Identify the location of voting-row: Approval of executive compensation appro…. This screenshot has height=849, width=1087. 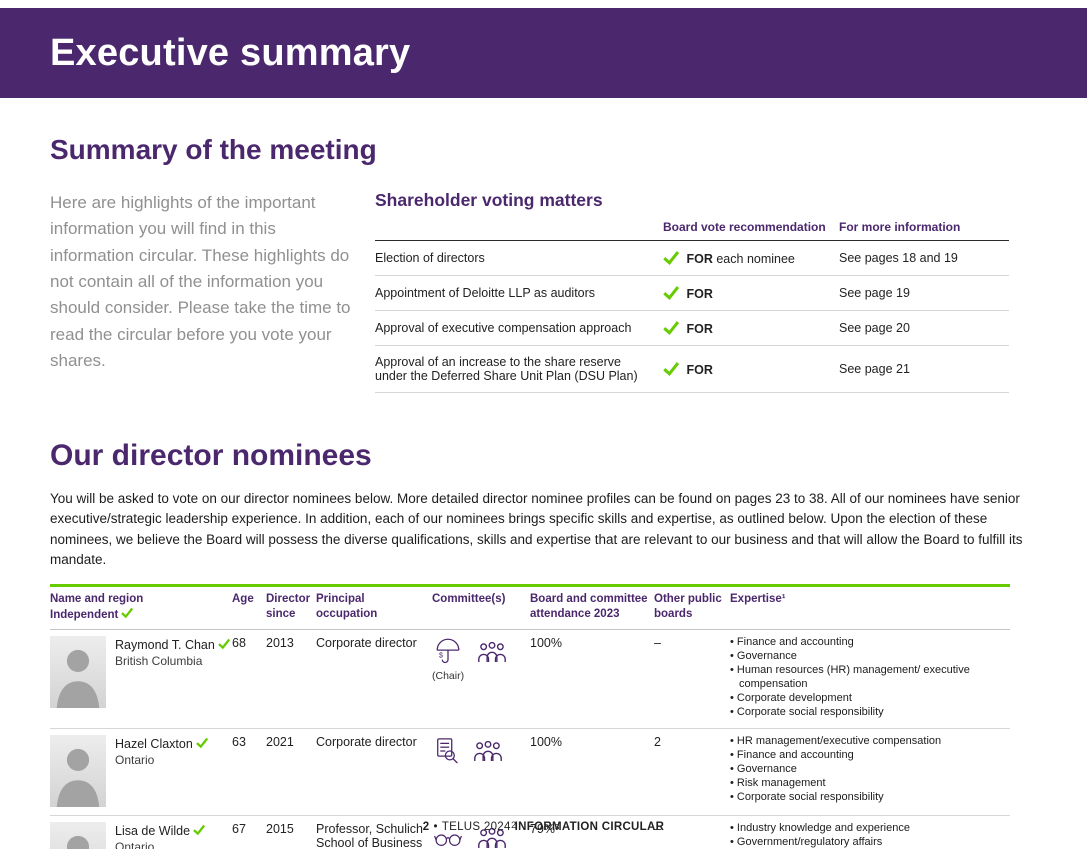
(692, 328).